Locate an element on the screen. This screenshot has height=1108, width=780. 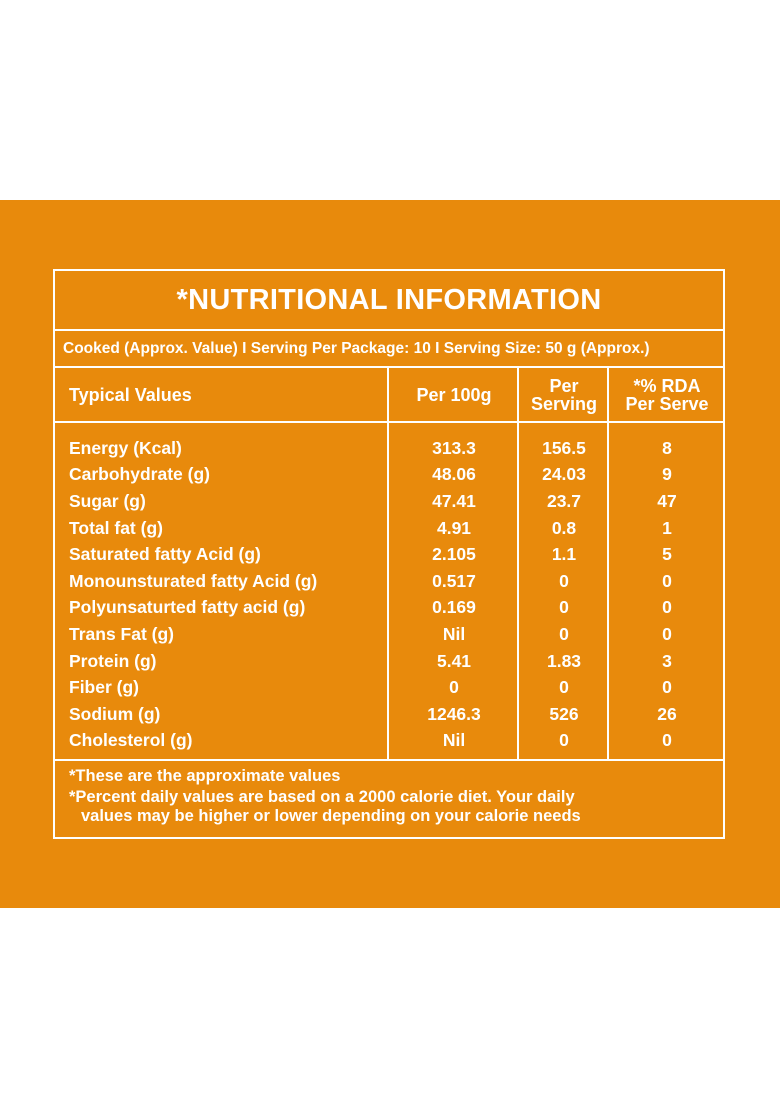
per-100g-value: 0.169 is located at coordinates (454, 607).